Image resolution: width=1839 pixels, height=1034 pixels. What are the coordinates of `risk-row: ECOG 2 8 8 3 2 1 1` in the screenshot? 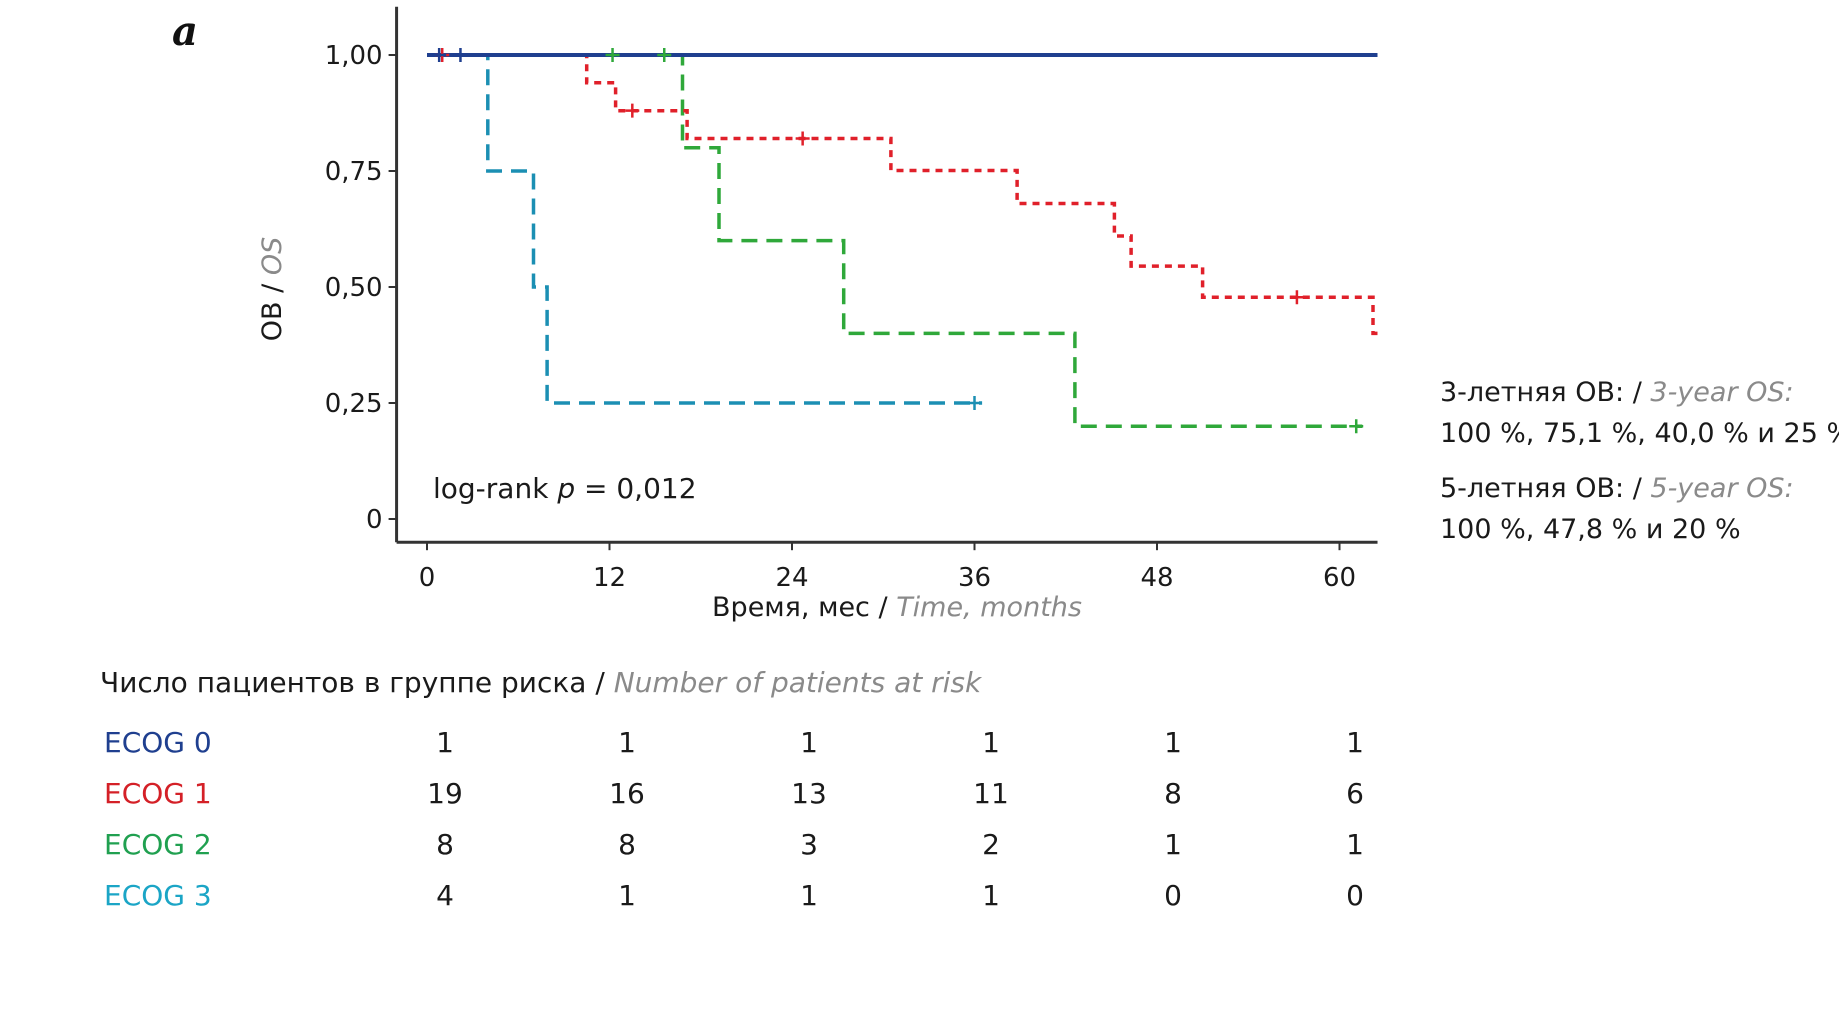 It's located at (919, 848).